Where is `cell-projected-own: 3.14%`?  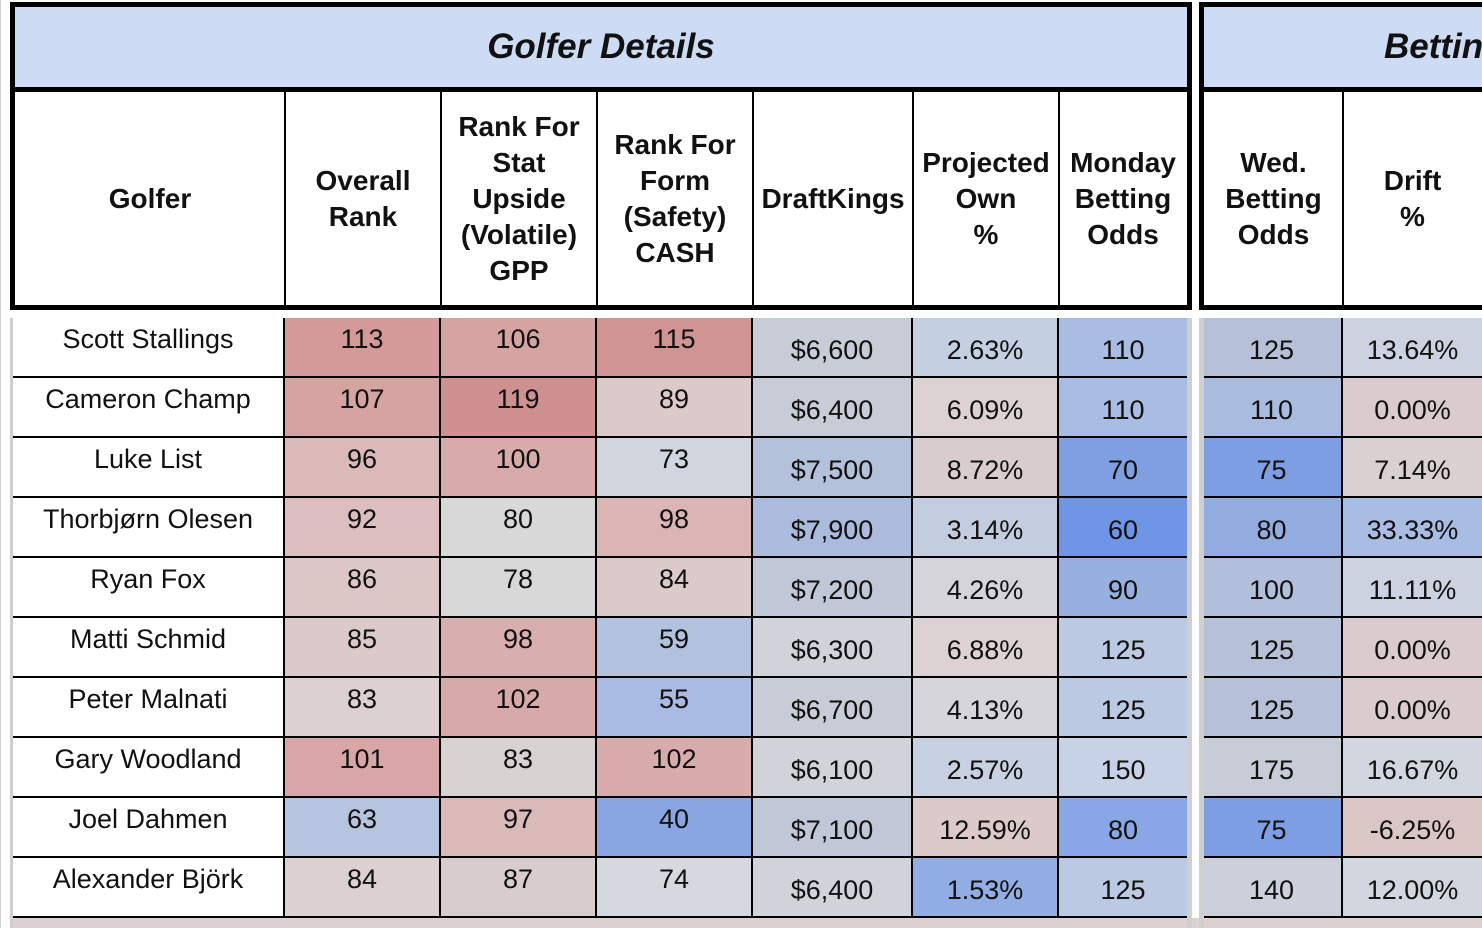
cell-projected-own: 3.14% is located at coordinates (986, 528).